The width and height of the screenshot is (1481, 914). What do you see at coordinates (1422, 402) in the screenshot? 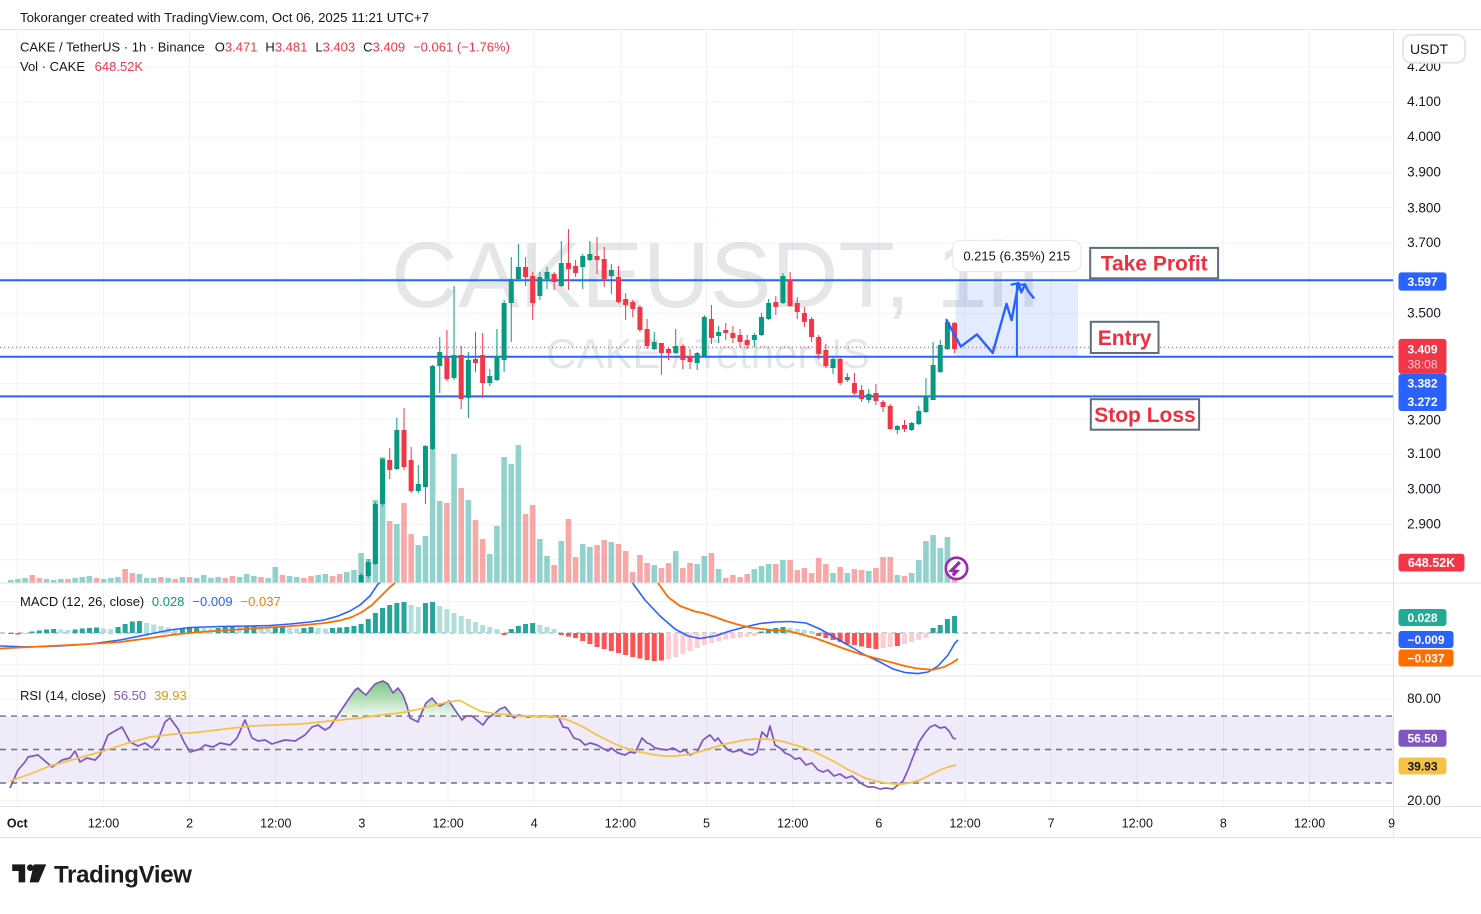
I see `svg-text: 3.272` at bounding box center [1422, 402].